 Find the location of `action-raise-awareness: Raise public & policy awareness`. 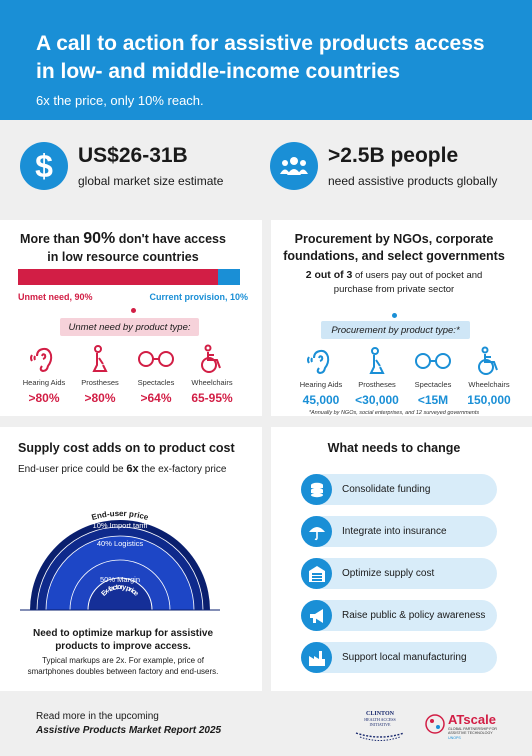

action-raise-awareness: Raise public & policy awareness is located at coordinates (399, 615).